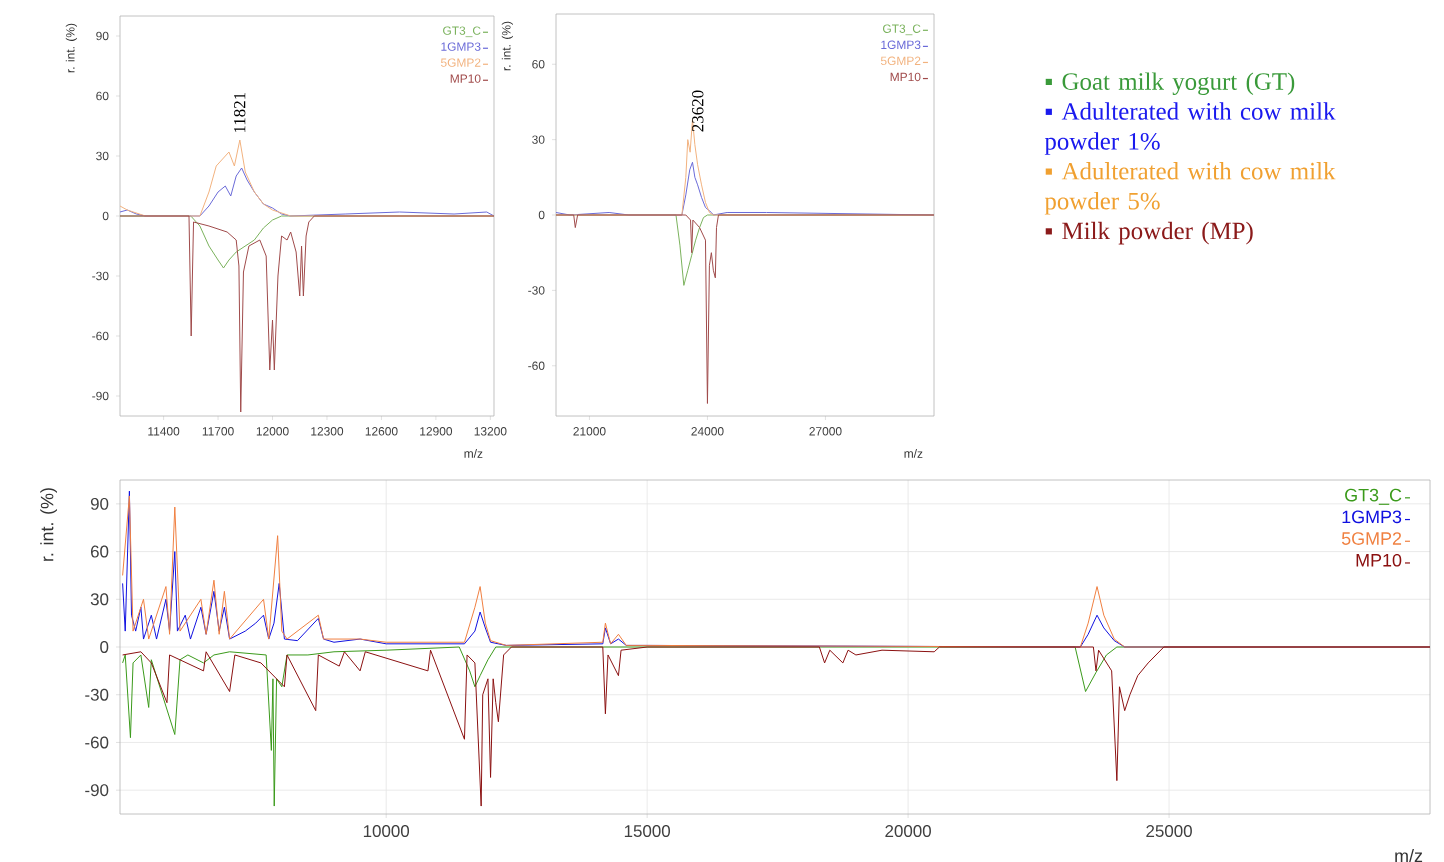 The height and width of the screenshot is (862, 1444). What do you see at coordinates (1149, 233) in the screenshot?
I see `text: ▪ Milk powder (MP)` at bounding box center [1149, 233].